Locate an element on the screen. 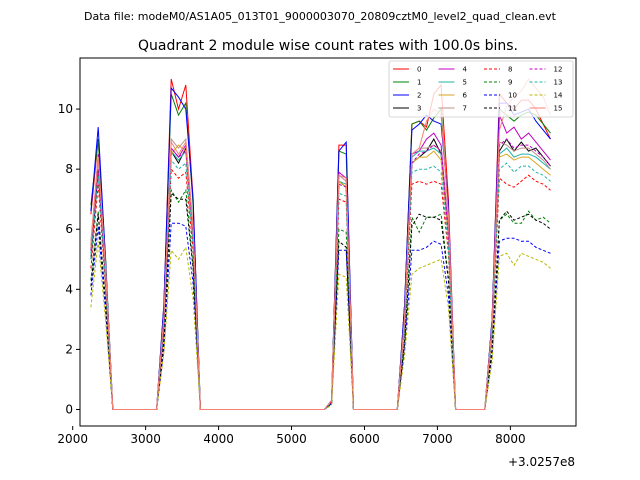 The width and height of the screenshot is (640, 480). legend-label-7: 7 is located at coordinates (465, 109).